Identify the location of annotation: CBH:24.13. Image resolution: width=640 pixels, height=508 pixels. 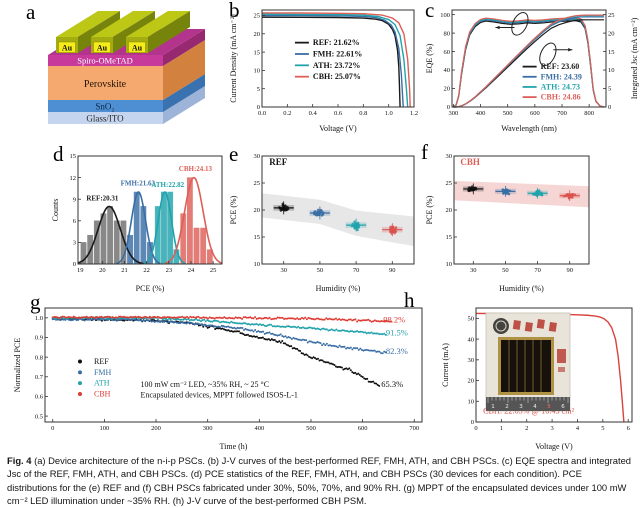
(196, 169).